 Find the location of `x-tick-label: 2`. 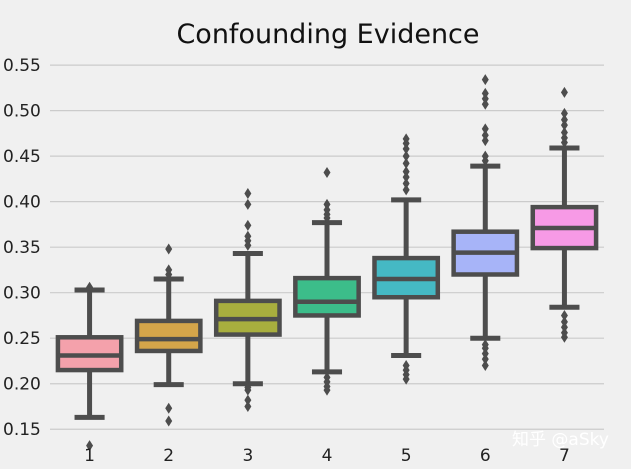

x-tick-label: 2 is located at coordinates (168, 456).